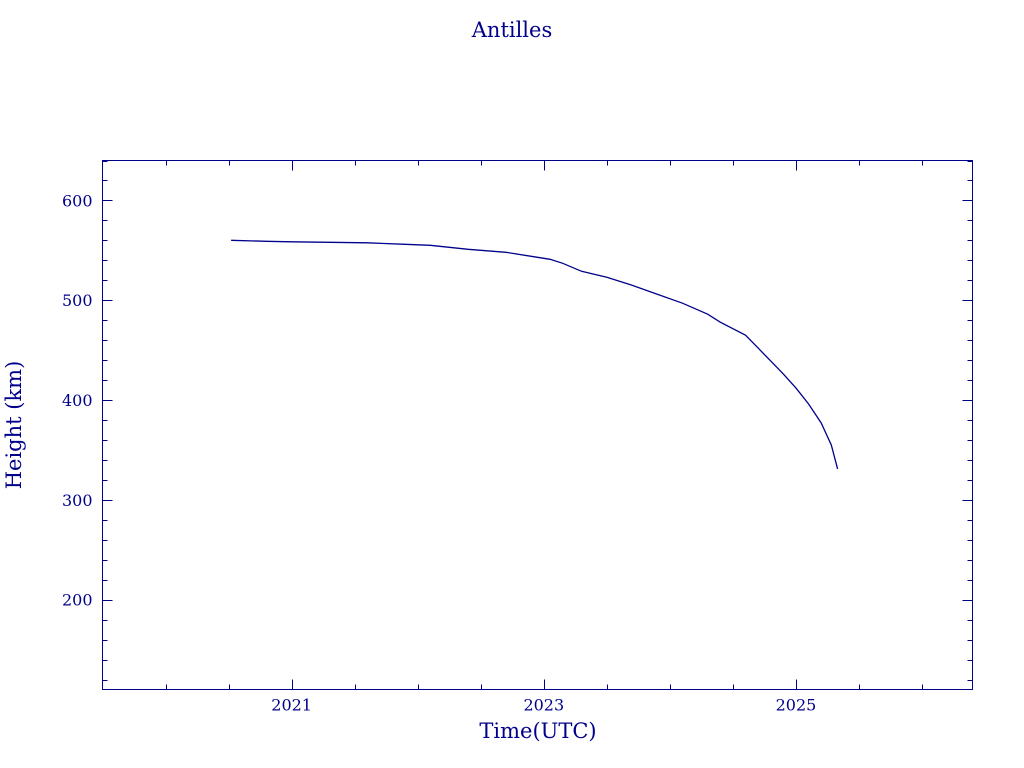 The width and height of the screenshot is (1024, 768). I want to click on y-tick-label: 500, so click(77, 300).